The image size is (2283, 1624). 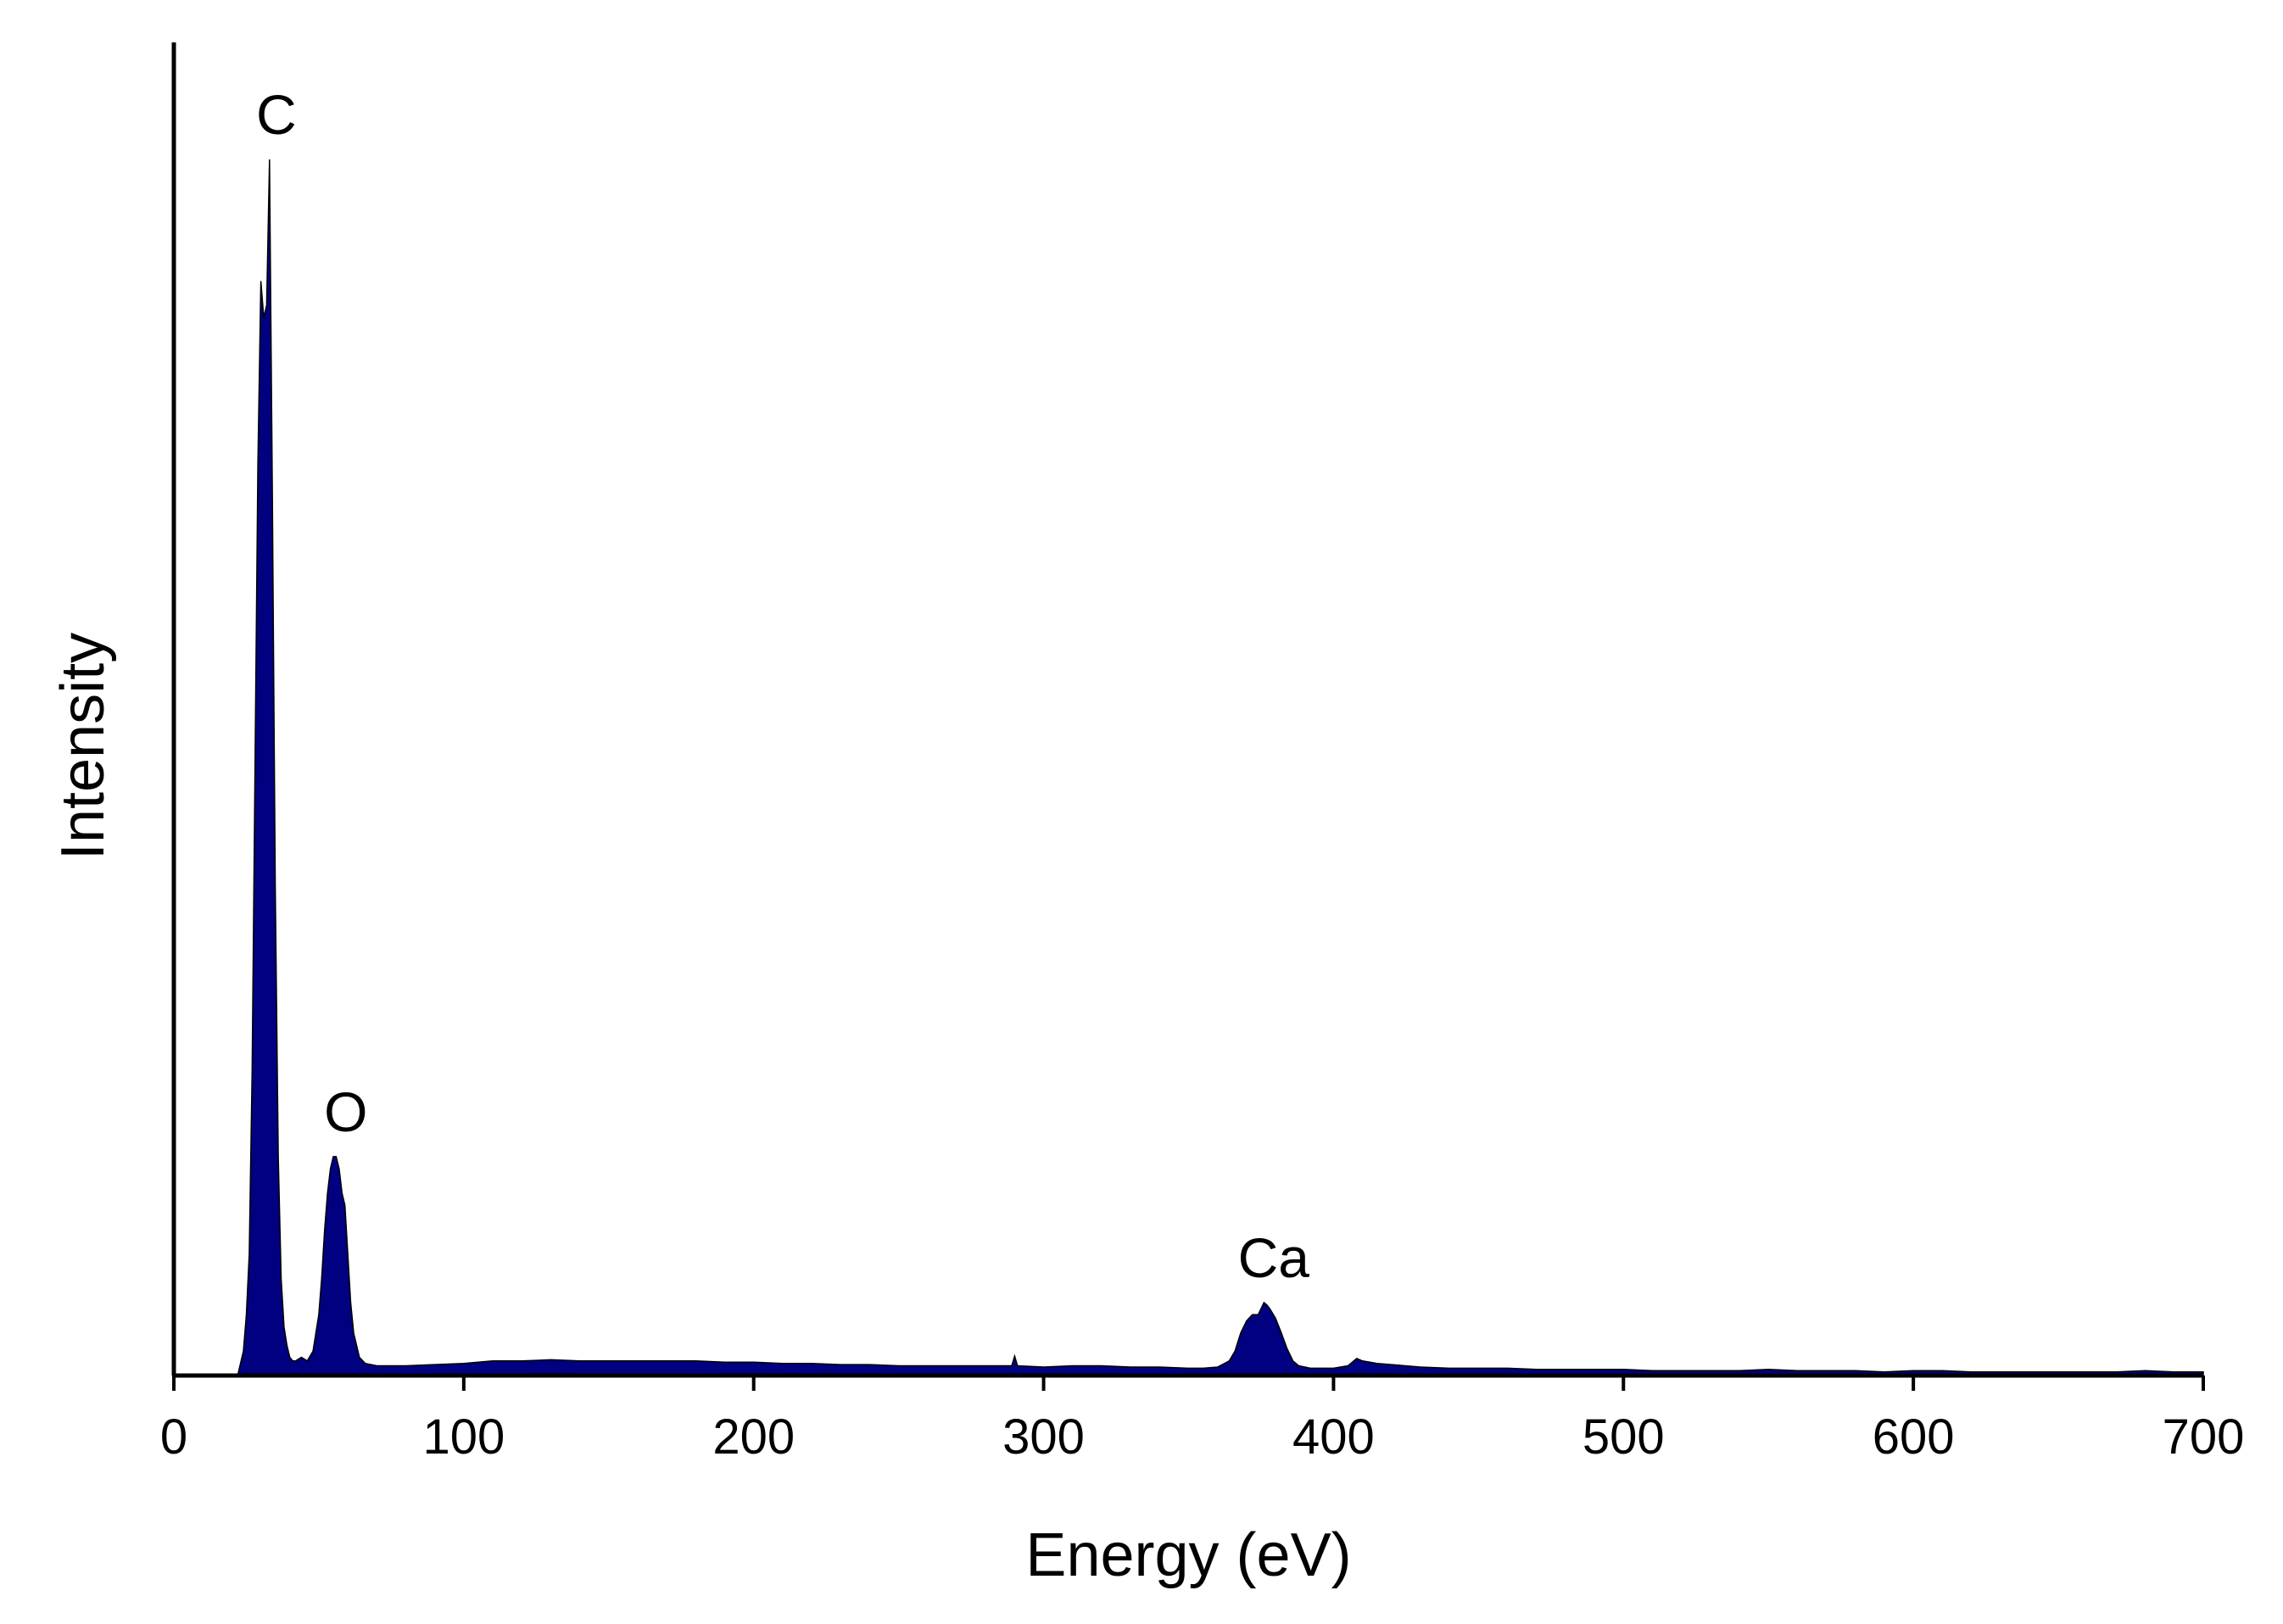 What do you see at coordinates (276, 114) in the screenshot?
I see `peak-label-c: C` at bounding box center [276, 114].